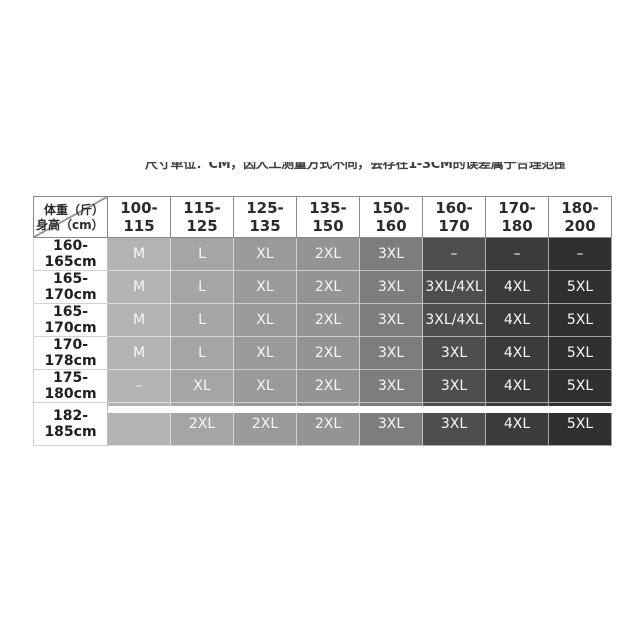 The image size is (640, 640). I want to click on column-header: 170-180, so click(517, 217).